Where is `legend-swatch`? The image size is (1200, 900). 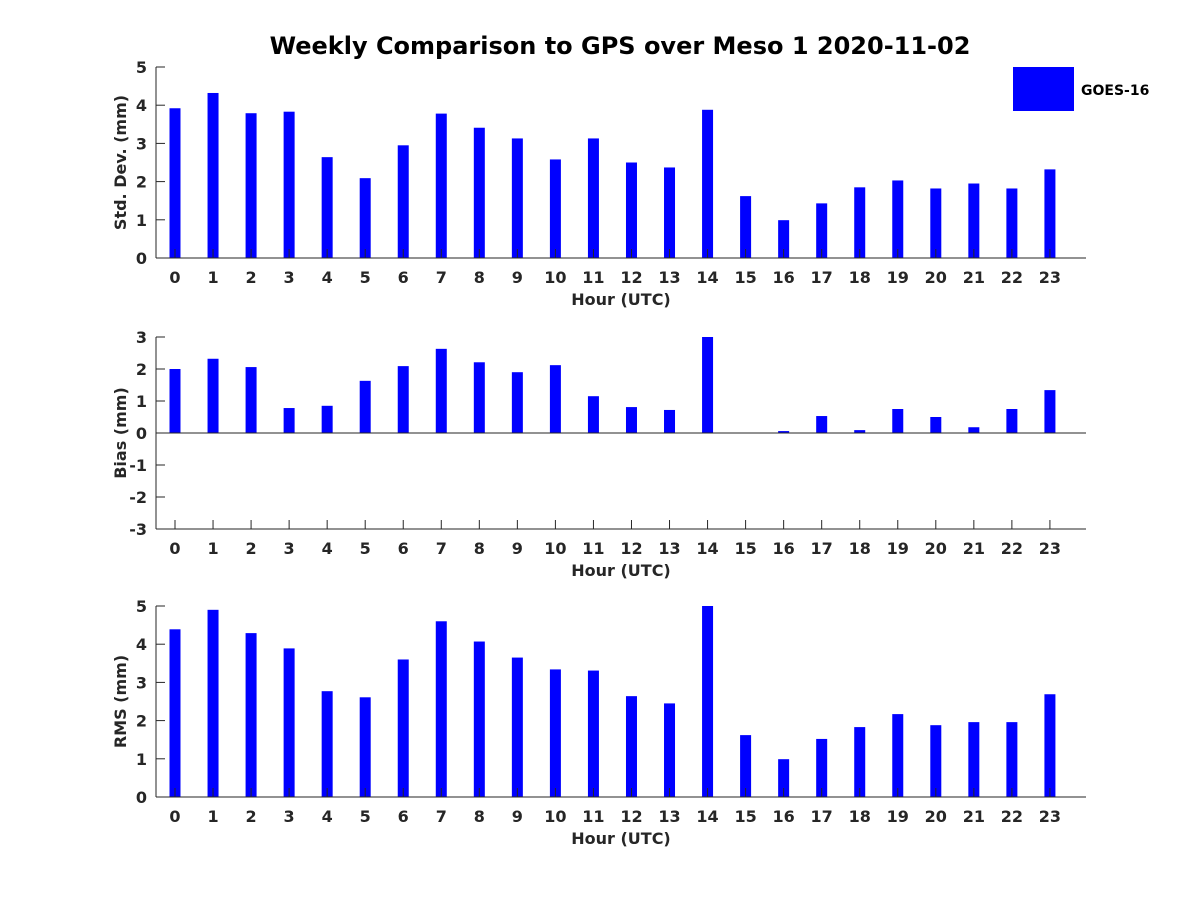
legend-swatch is located at coordinates (1043, 89).